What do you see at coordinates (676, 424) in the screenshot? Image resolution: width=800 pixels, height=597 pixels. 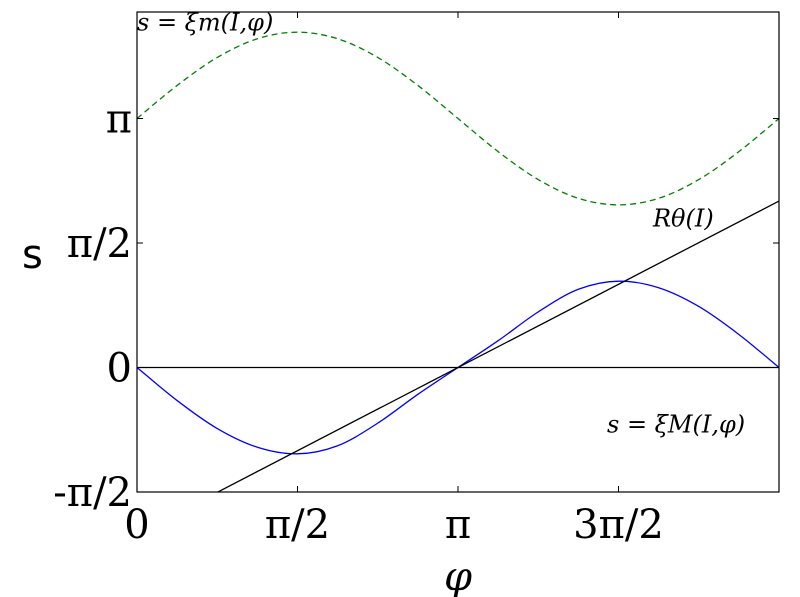 I see `annotation-2: s = ξM(I,φ)` at bounding box center [676, 424].